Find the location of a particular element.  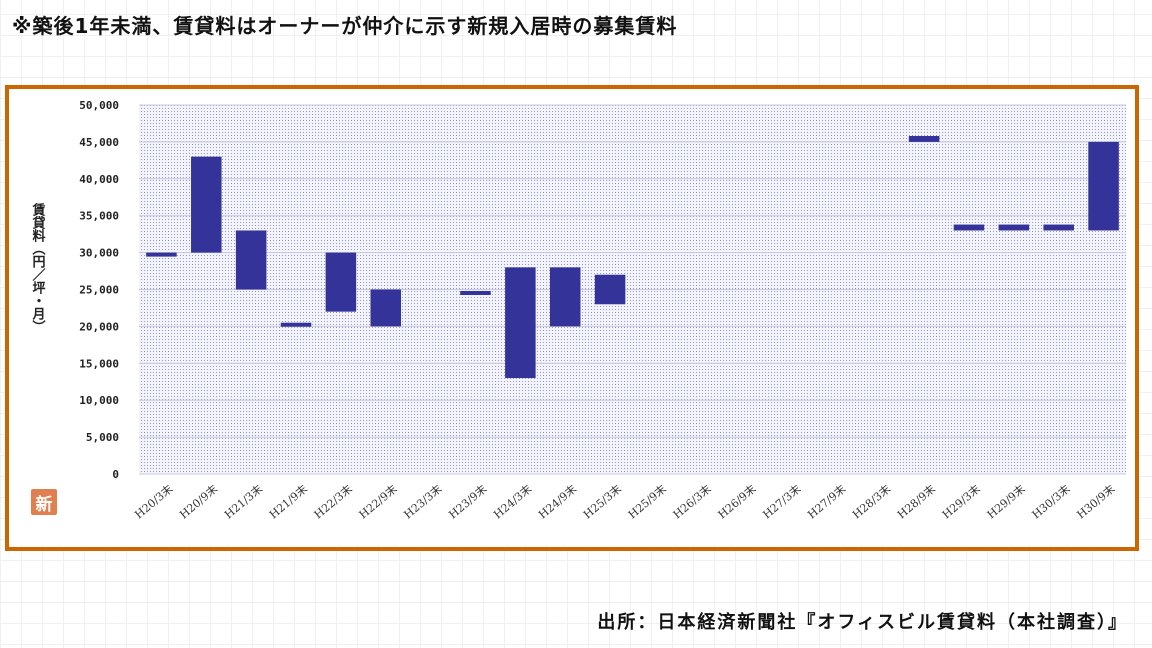

x-tick-label: H30/3末 is located at coordinates (1051, 502).